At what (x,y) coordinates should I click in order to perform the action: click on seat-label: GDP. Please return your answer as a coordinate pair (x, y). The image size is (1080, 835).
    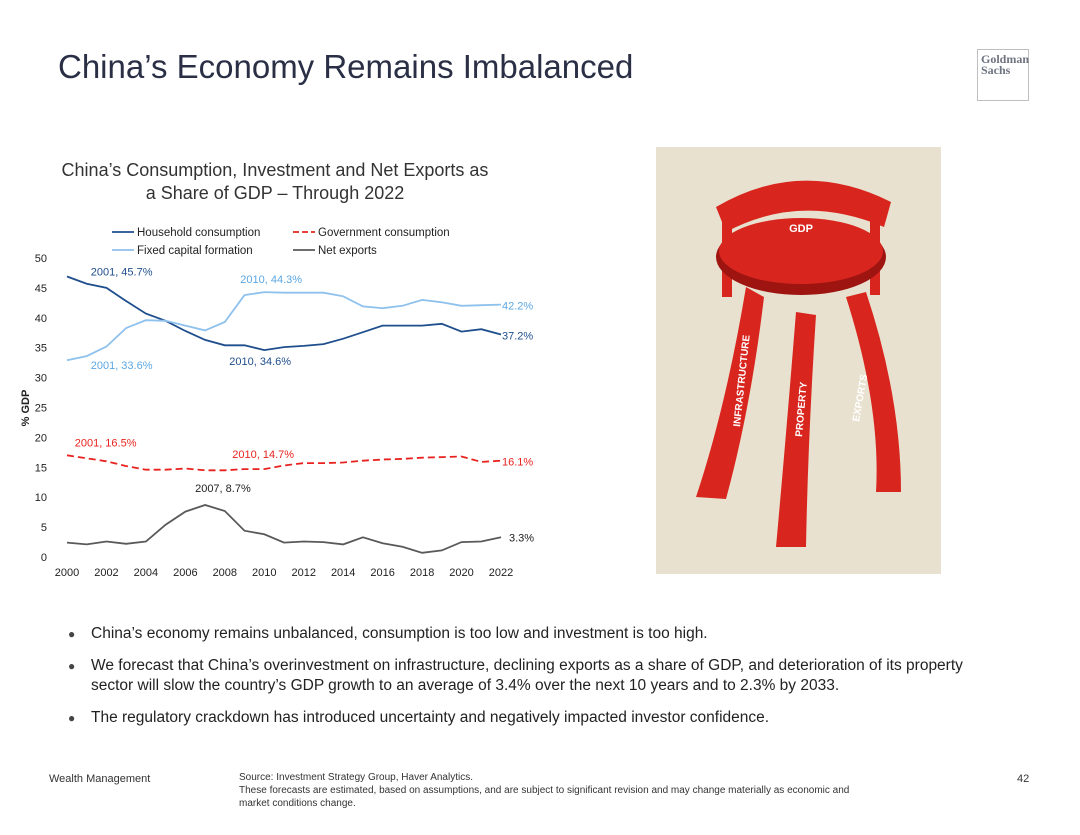
    Looking at the image, I should click on (801, 229).